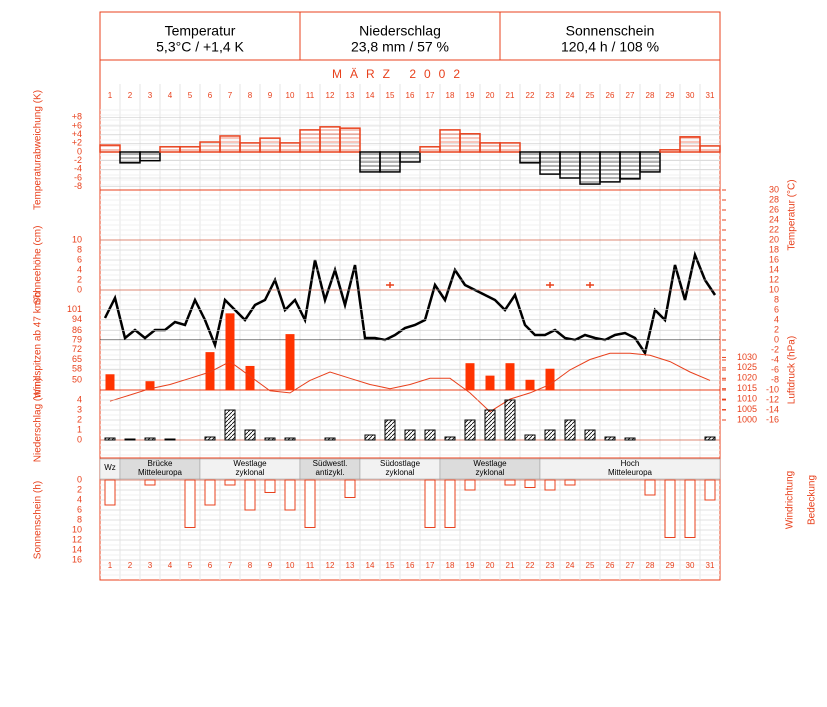 The height and width of the screenshot is (707, 827). Describe the element at coordinates (38, 265) in the screenshot. I see `axis-title: Schneehöhe (cm)` at that location.